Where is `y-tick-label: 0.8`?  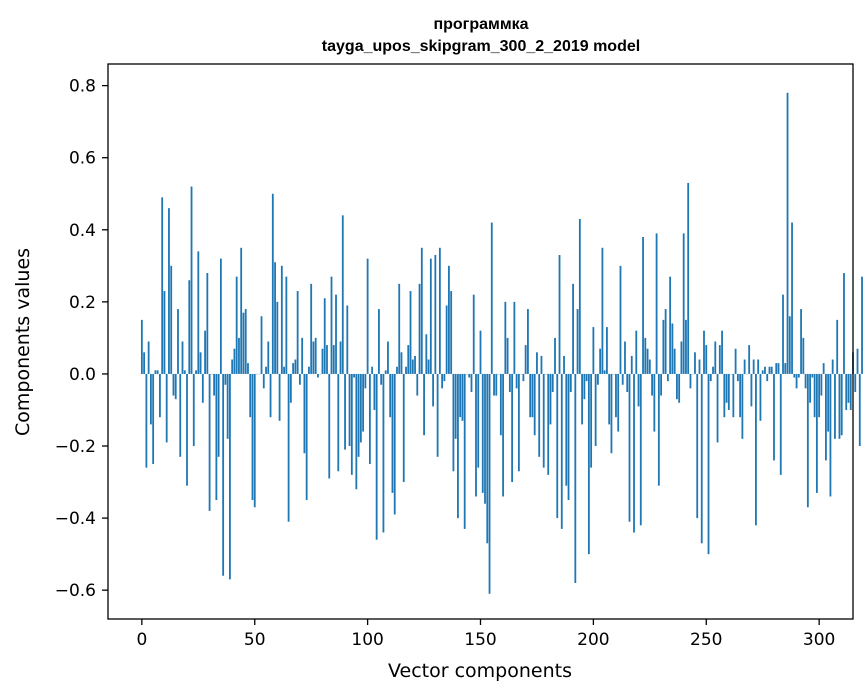 y-tick-label: 0.8 is located at coordinates (82, 87).